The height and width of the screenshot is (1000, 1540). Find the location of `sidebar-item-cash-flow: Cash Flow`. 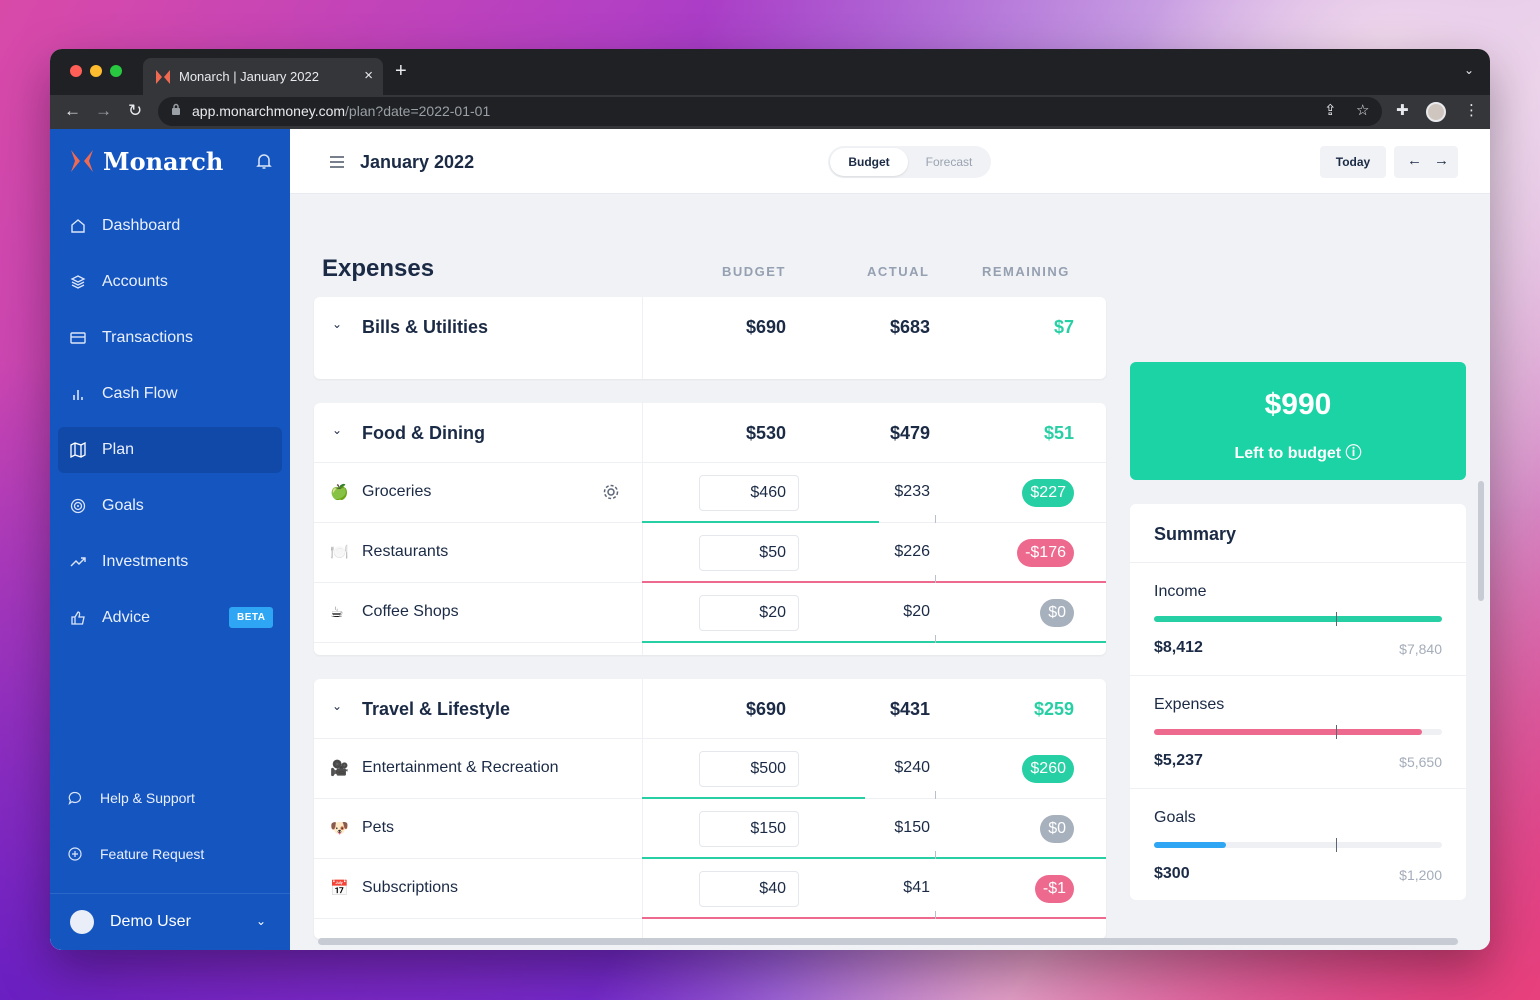

sidebar-item-cash-flow: Cash Flow is located at coordinates (170, 394).